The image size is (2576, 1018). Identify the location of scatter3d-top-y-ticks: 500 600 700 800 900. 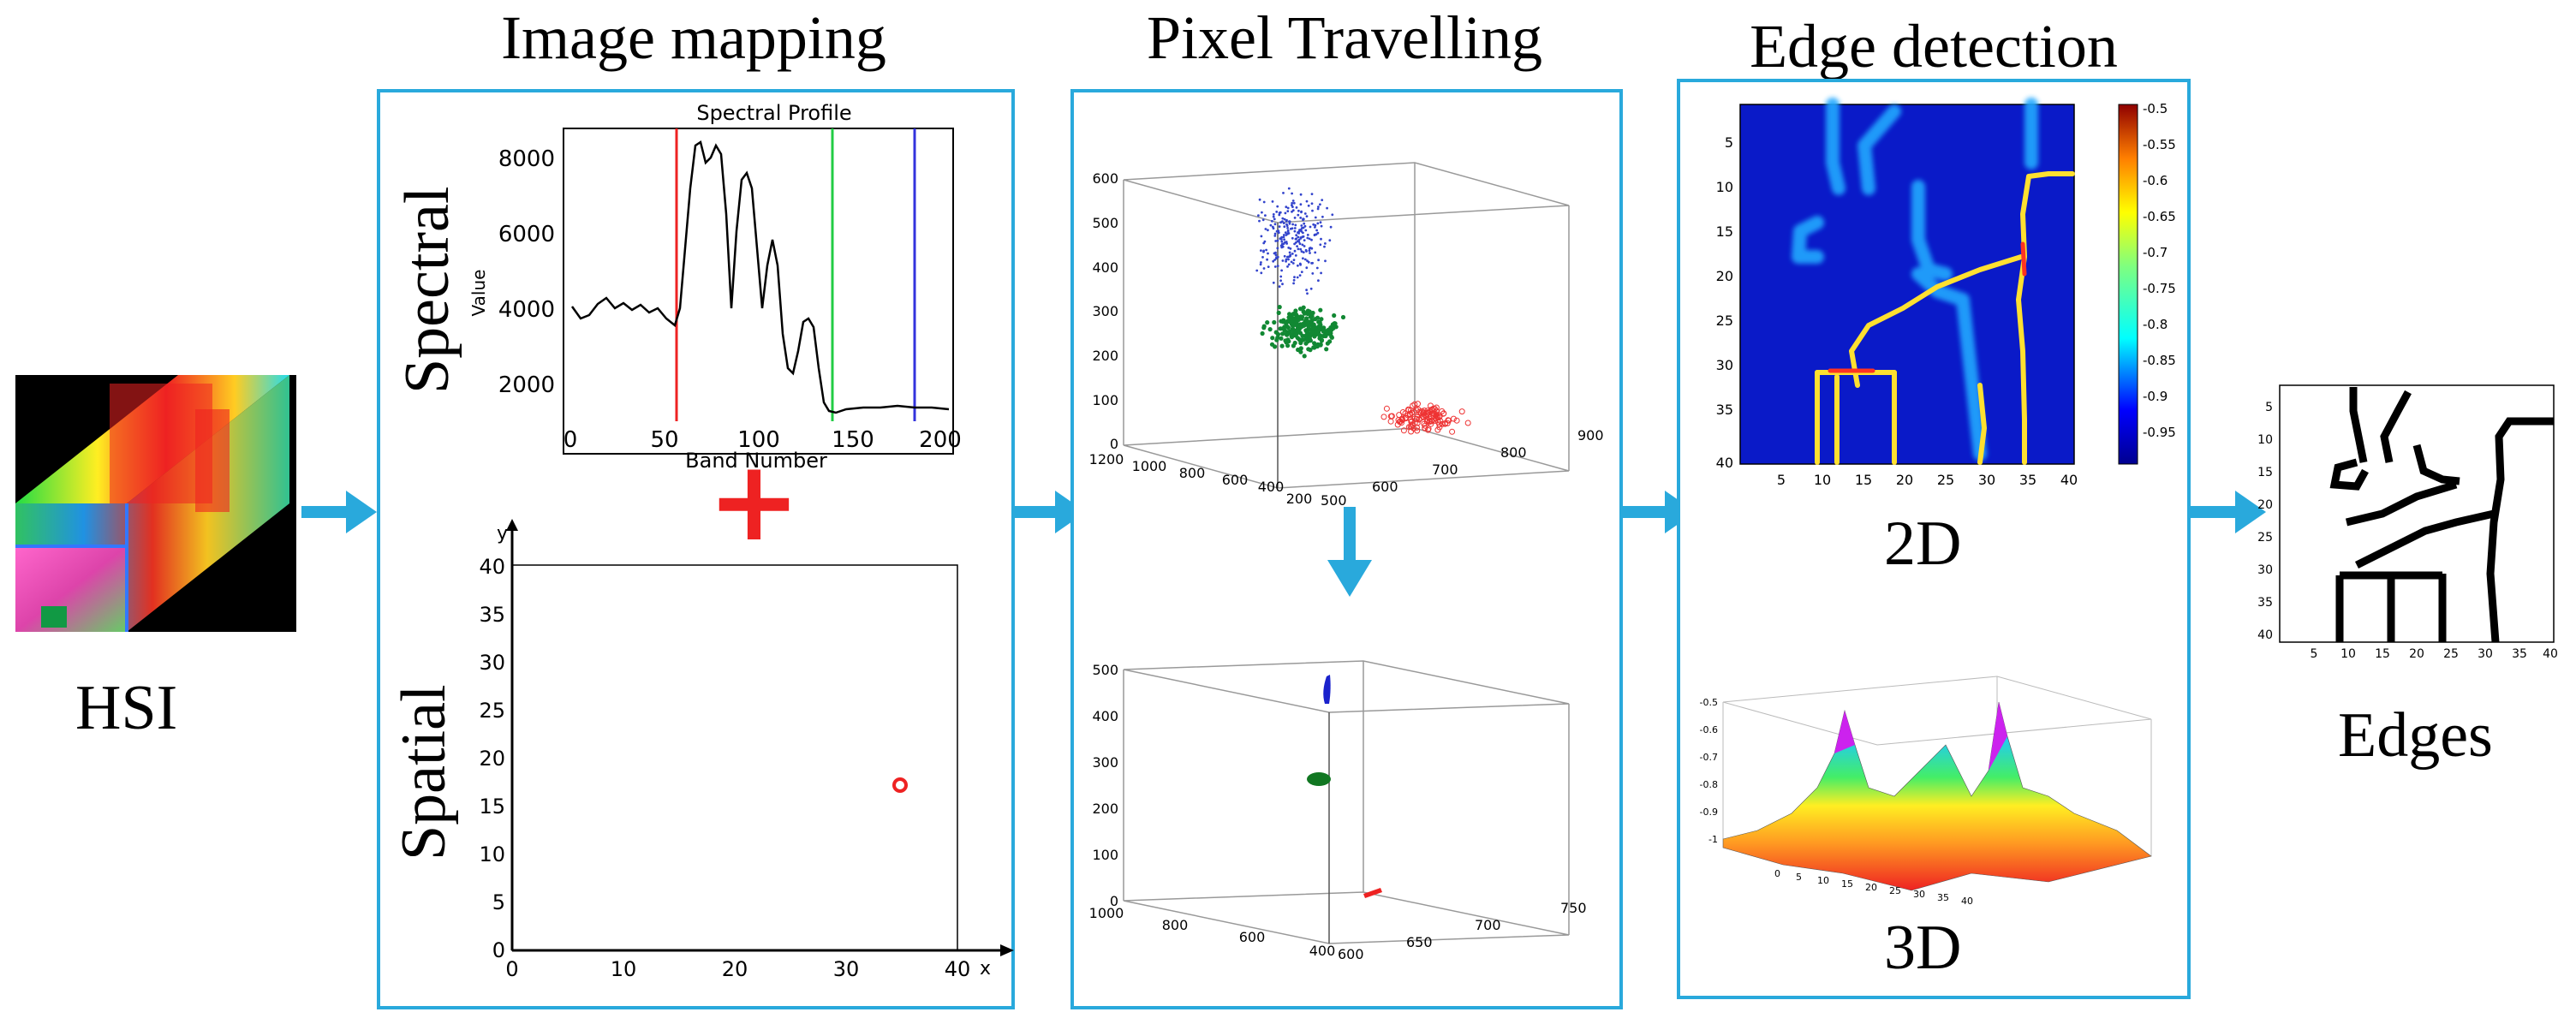
(1462, 468).